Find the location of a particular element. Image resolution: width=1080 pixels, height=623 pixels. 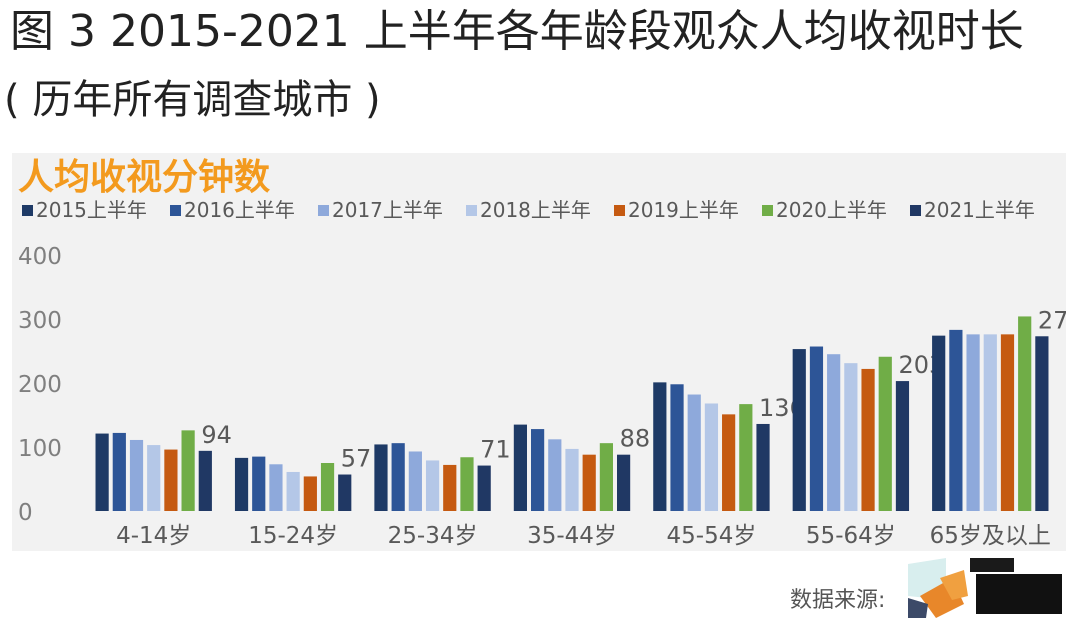

legend-item: 2015上半年 is located at coordinates (84, 210).